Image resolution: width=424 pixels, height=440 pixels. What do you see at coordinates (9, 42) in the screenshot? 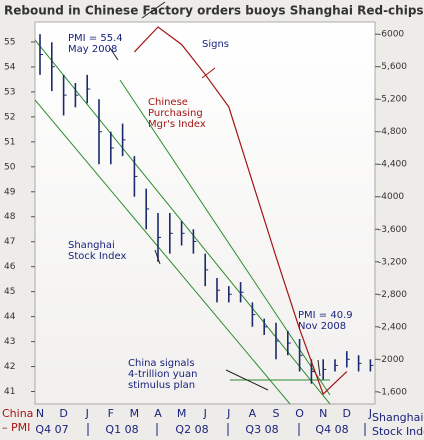
I see `y-tick-label: 55` at bounding box center [9, 42].